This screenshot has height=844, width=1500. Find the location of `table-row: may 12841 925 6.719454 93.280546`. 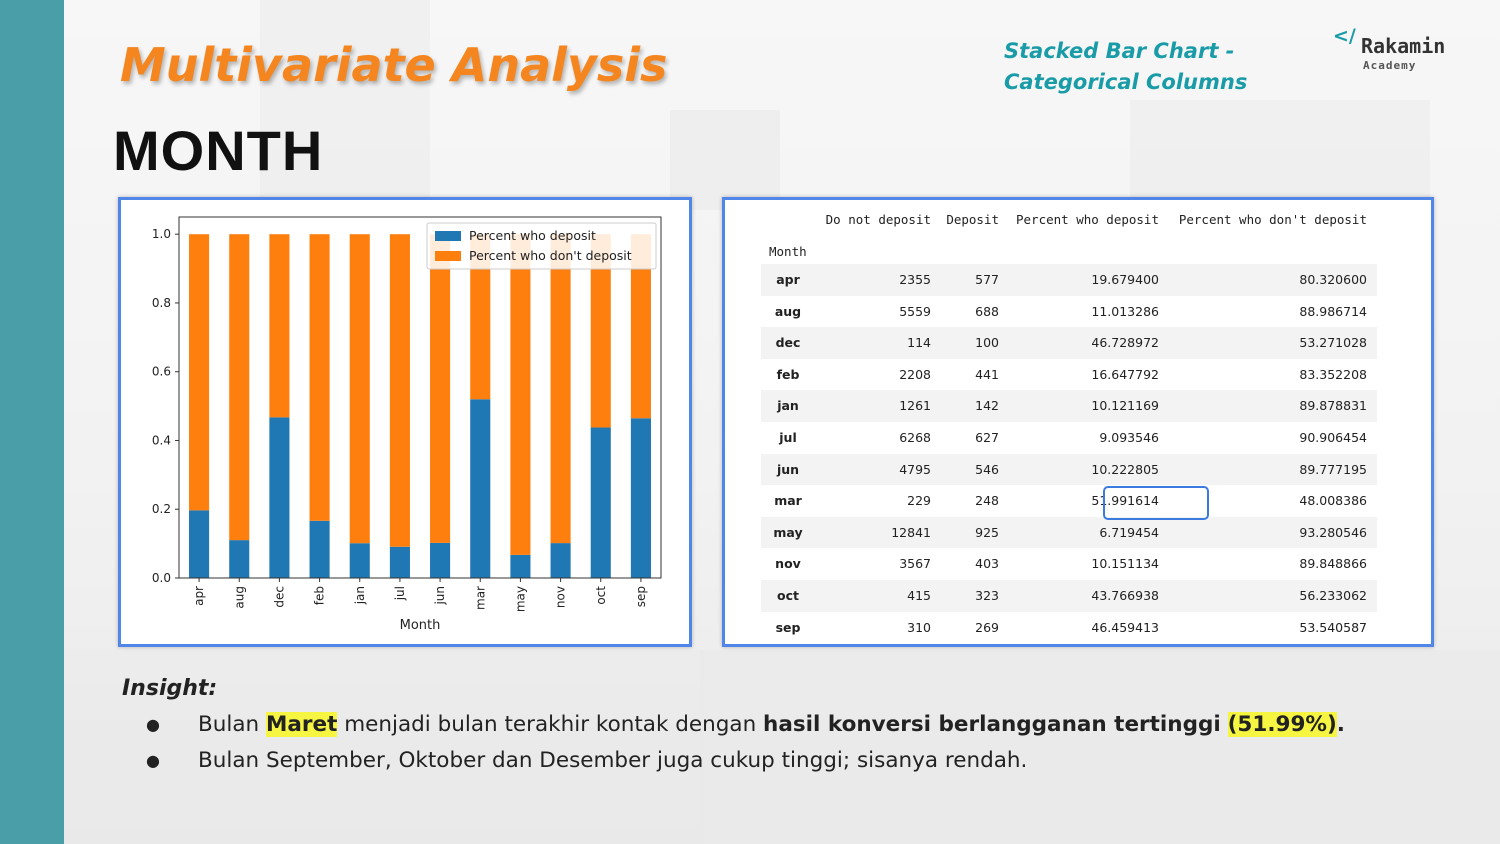

table-row: may 12841 925 6.719454 93.280546 is located at coordinates (1069, 532).